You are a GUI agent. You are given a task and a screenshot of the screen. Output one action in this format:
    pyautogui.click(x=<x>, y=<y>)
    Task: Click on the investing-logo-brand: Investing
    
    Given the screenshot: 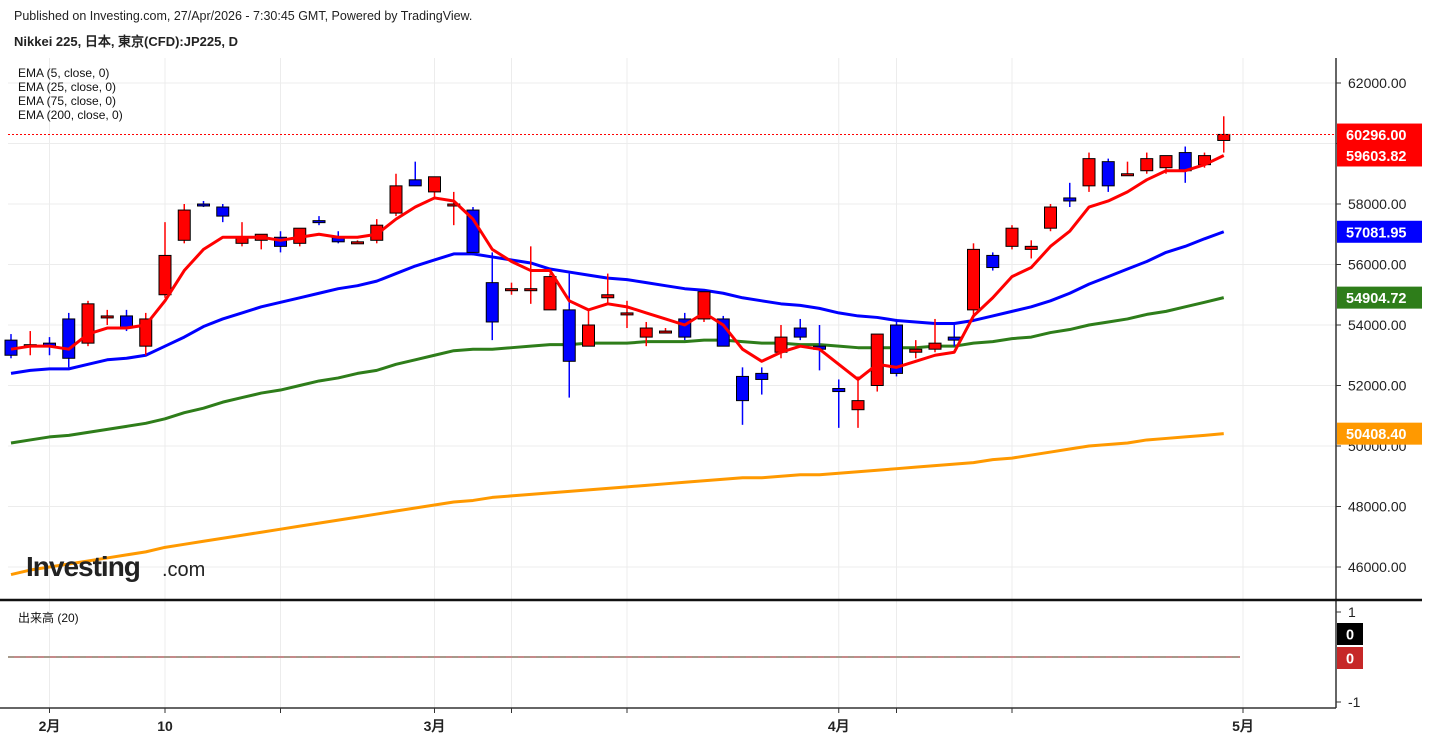 What is the action you would take?
    pyautogui.click(x=83, y=566)
    